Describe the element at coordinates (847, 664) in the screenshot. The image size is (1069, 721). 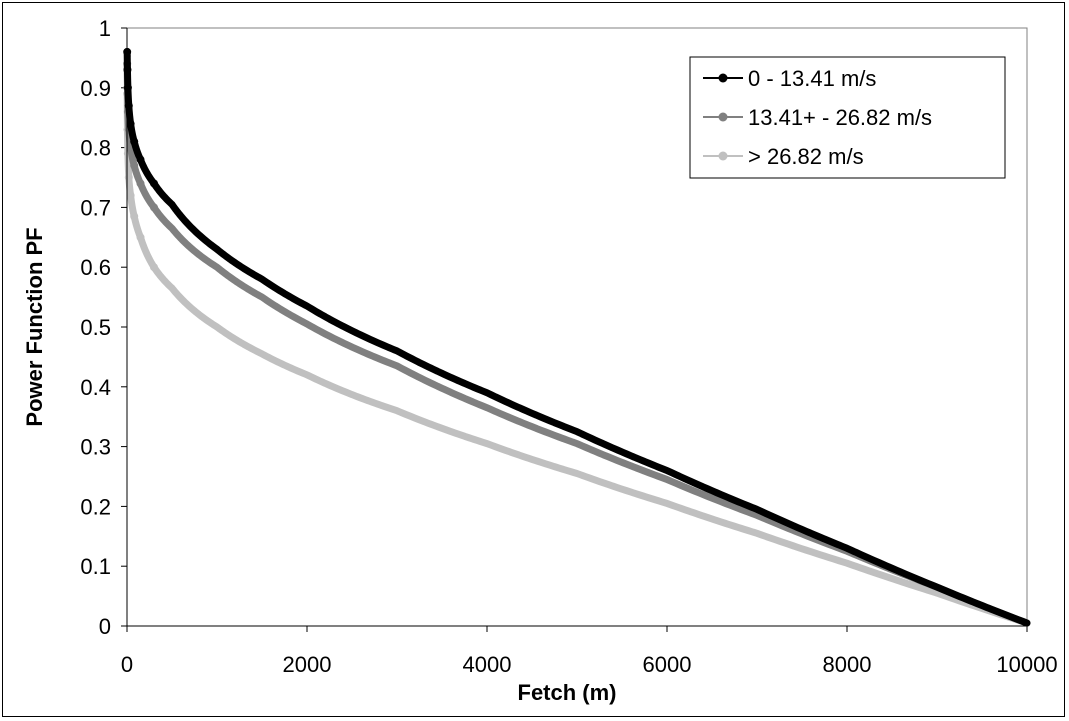
I see `x-tick-label: 8000` at that location.